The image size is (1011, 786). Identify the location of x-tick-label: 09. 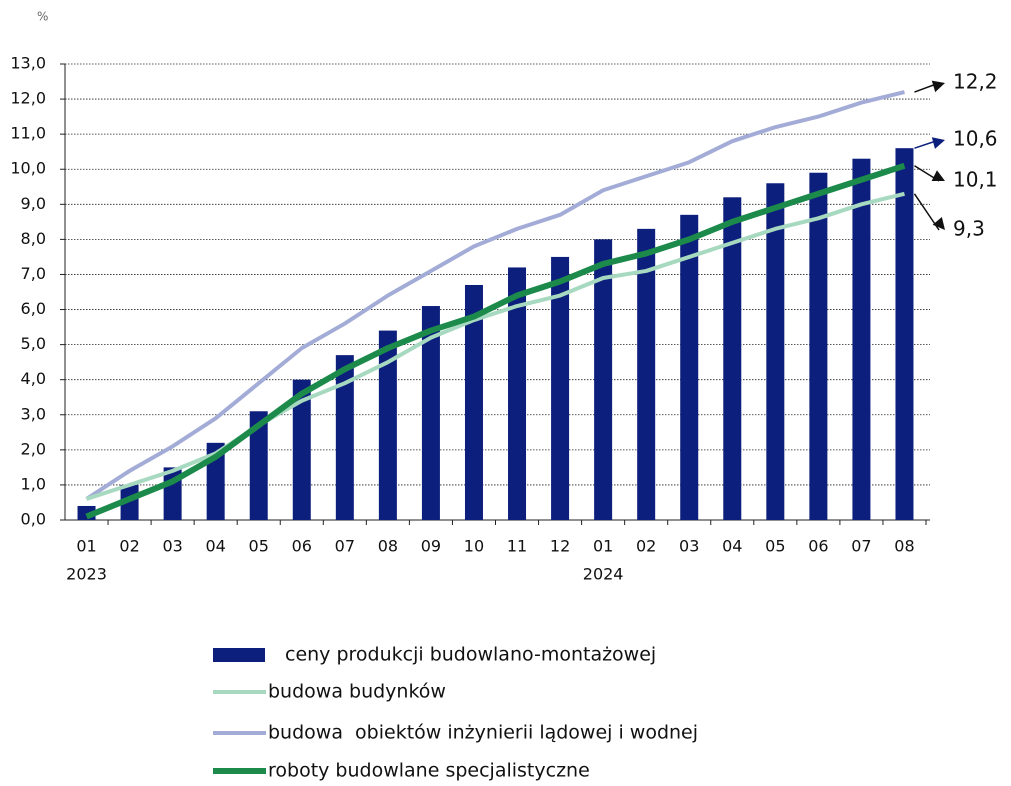
(431, 546).